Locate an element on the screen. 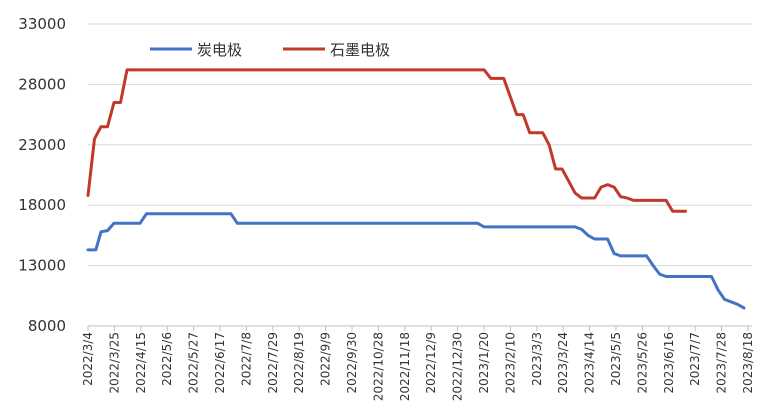  y-axis: 8000 13000 18000 23000 28000 33000 is located at coordinates (42, 175).